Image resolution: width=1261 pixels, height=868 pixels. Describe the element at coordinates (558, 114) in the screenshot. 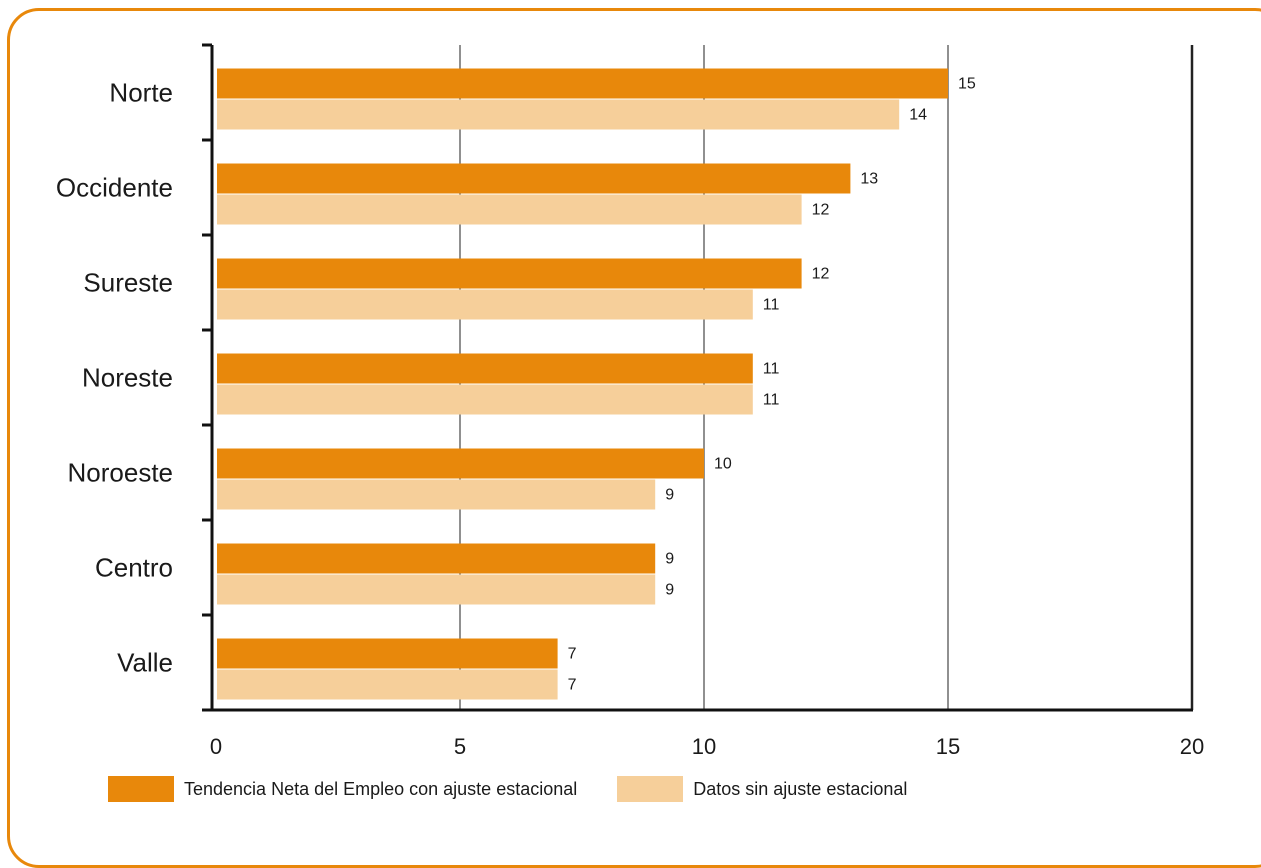

I see `bar-norte-unadjusted` at that location.